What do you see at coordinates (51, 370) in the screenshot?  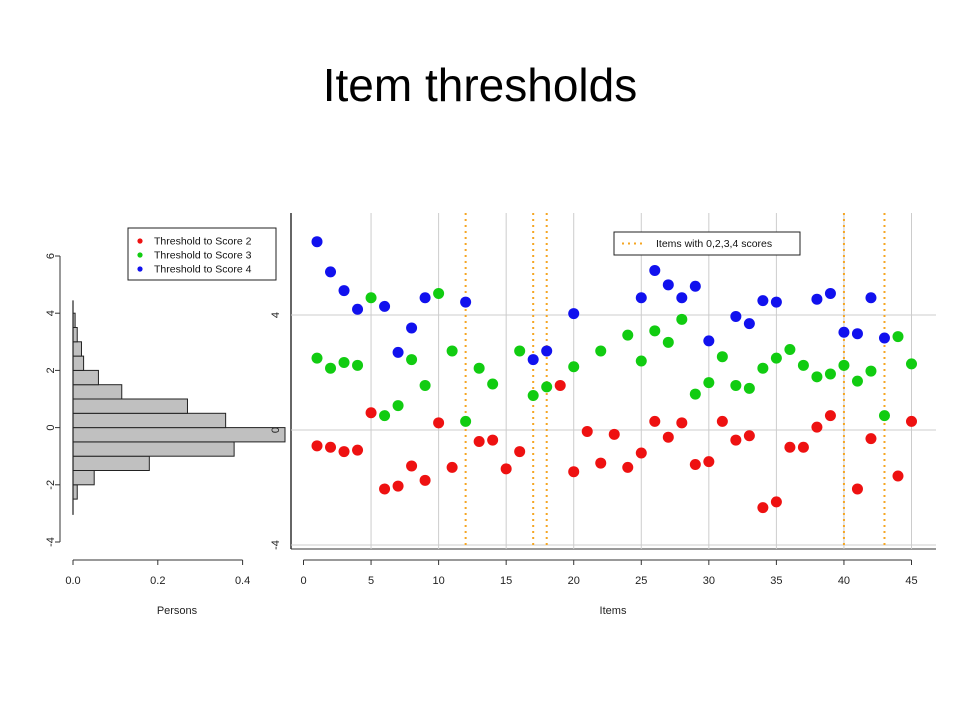 I see `hist-y-tick-label: 2` at bounding box center [51, 370].